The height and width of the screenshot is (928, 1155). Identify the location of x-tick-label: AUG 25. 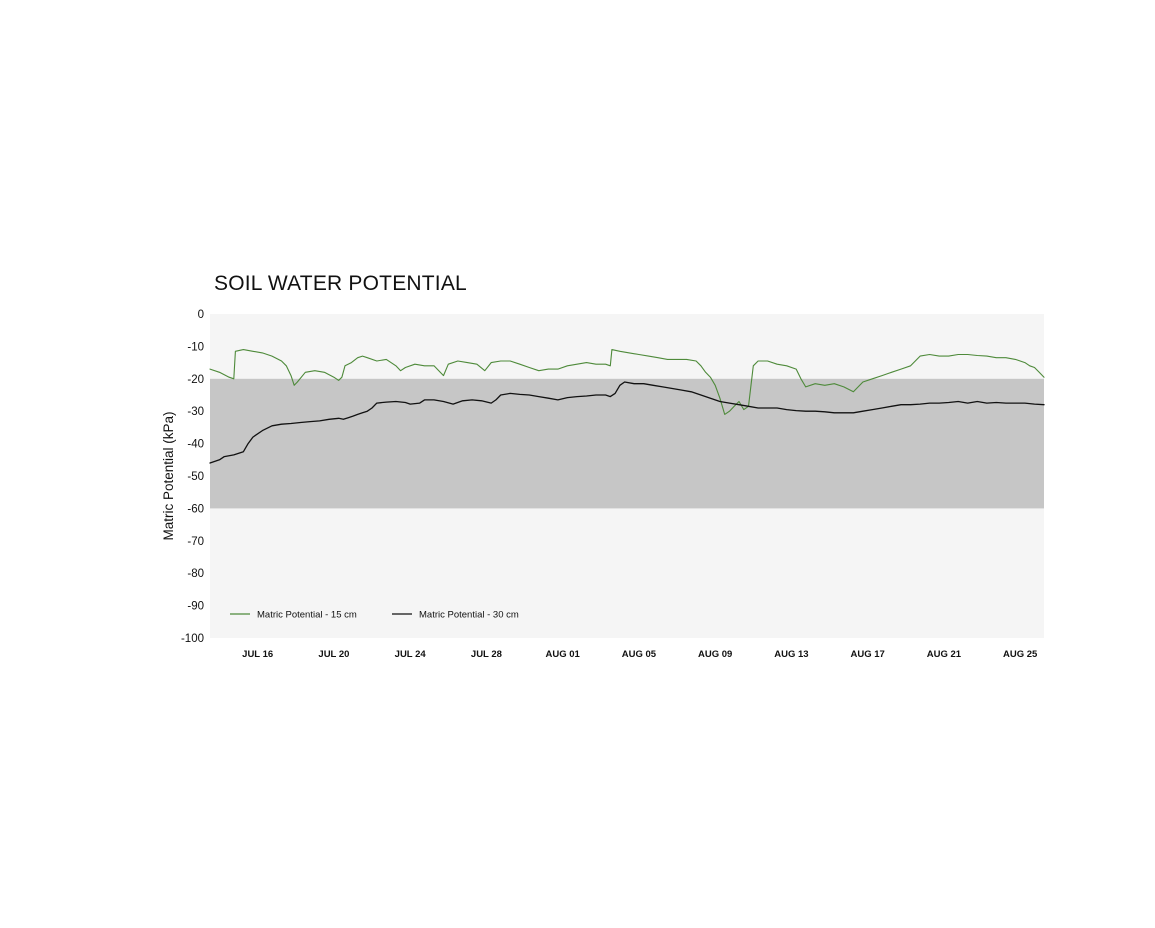
(1020, 654).